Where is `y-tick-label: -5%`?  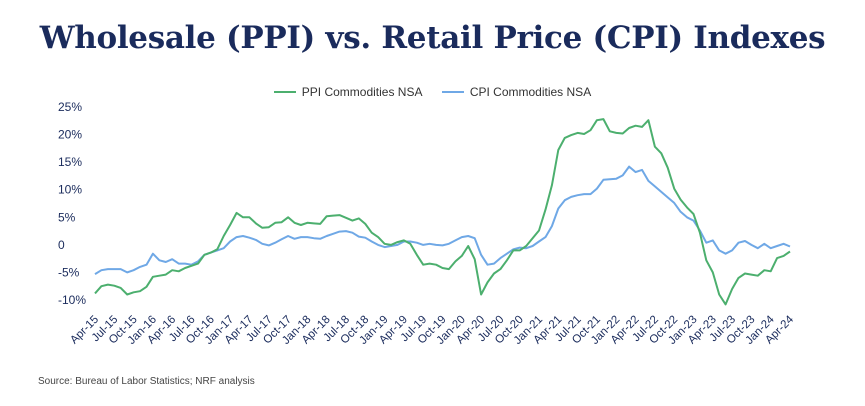 y-tick-label: -5% is located at coordinates (69, 272).